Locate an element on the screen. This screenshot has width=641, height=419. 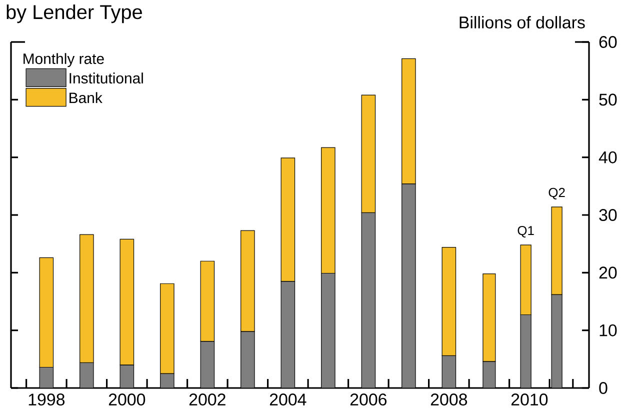
x-tick-label: 2004 is located at coordinates (288, 400).